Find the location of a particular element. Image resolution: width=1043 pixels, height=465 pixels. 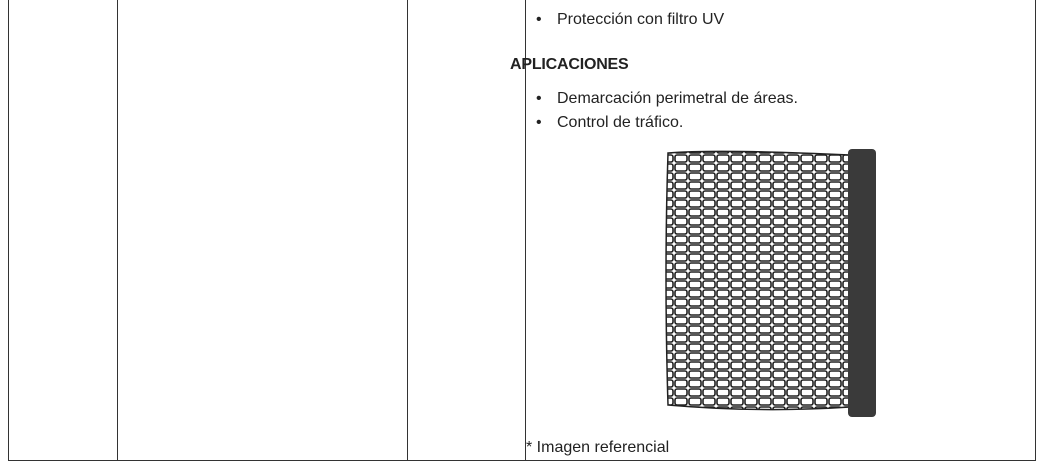

feature-item: Protección con filtro UV is located at coordinates (630, 20).